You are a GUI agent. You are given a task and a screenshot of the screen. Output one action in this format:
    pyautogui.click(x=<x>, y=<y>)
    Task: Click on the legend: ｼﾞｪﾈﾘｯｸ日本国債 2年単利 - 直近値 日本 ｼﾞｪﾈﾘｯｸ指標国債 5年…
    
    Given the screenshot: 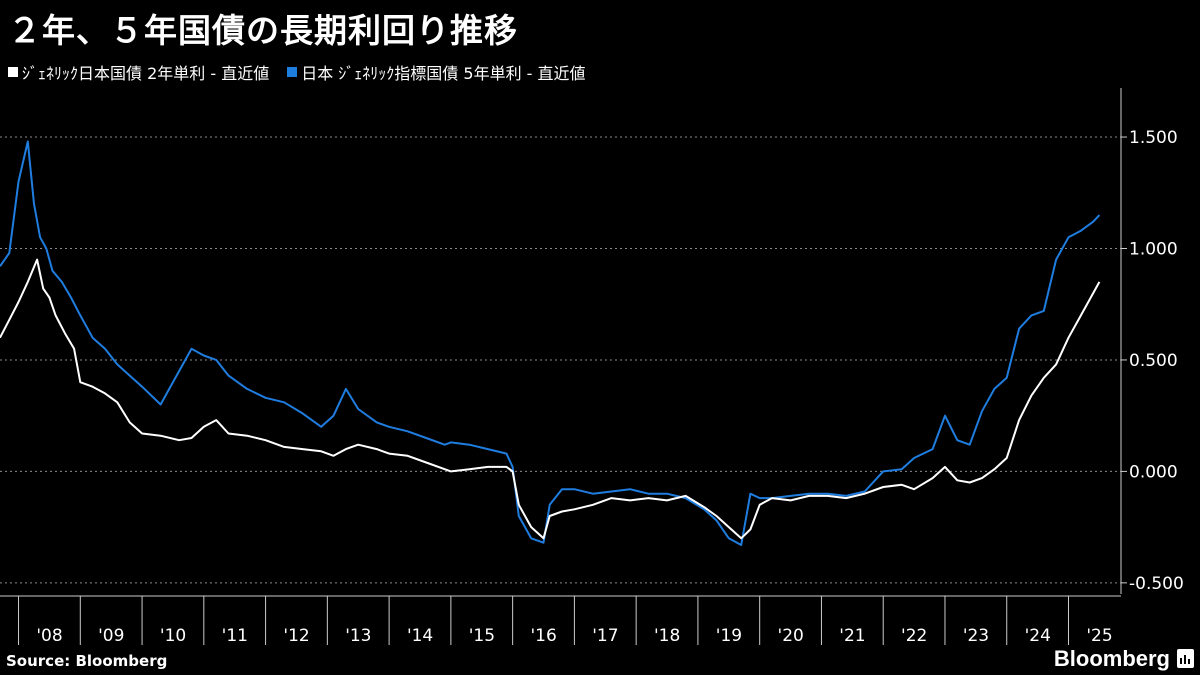 What is the action you would take?
    pyautogui.click(x=297, y=72)
    